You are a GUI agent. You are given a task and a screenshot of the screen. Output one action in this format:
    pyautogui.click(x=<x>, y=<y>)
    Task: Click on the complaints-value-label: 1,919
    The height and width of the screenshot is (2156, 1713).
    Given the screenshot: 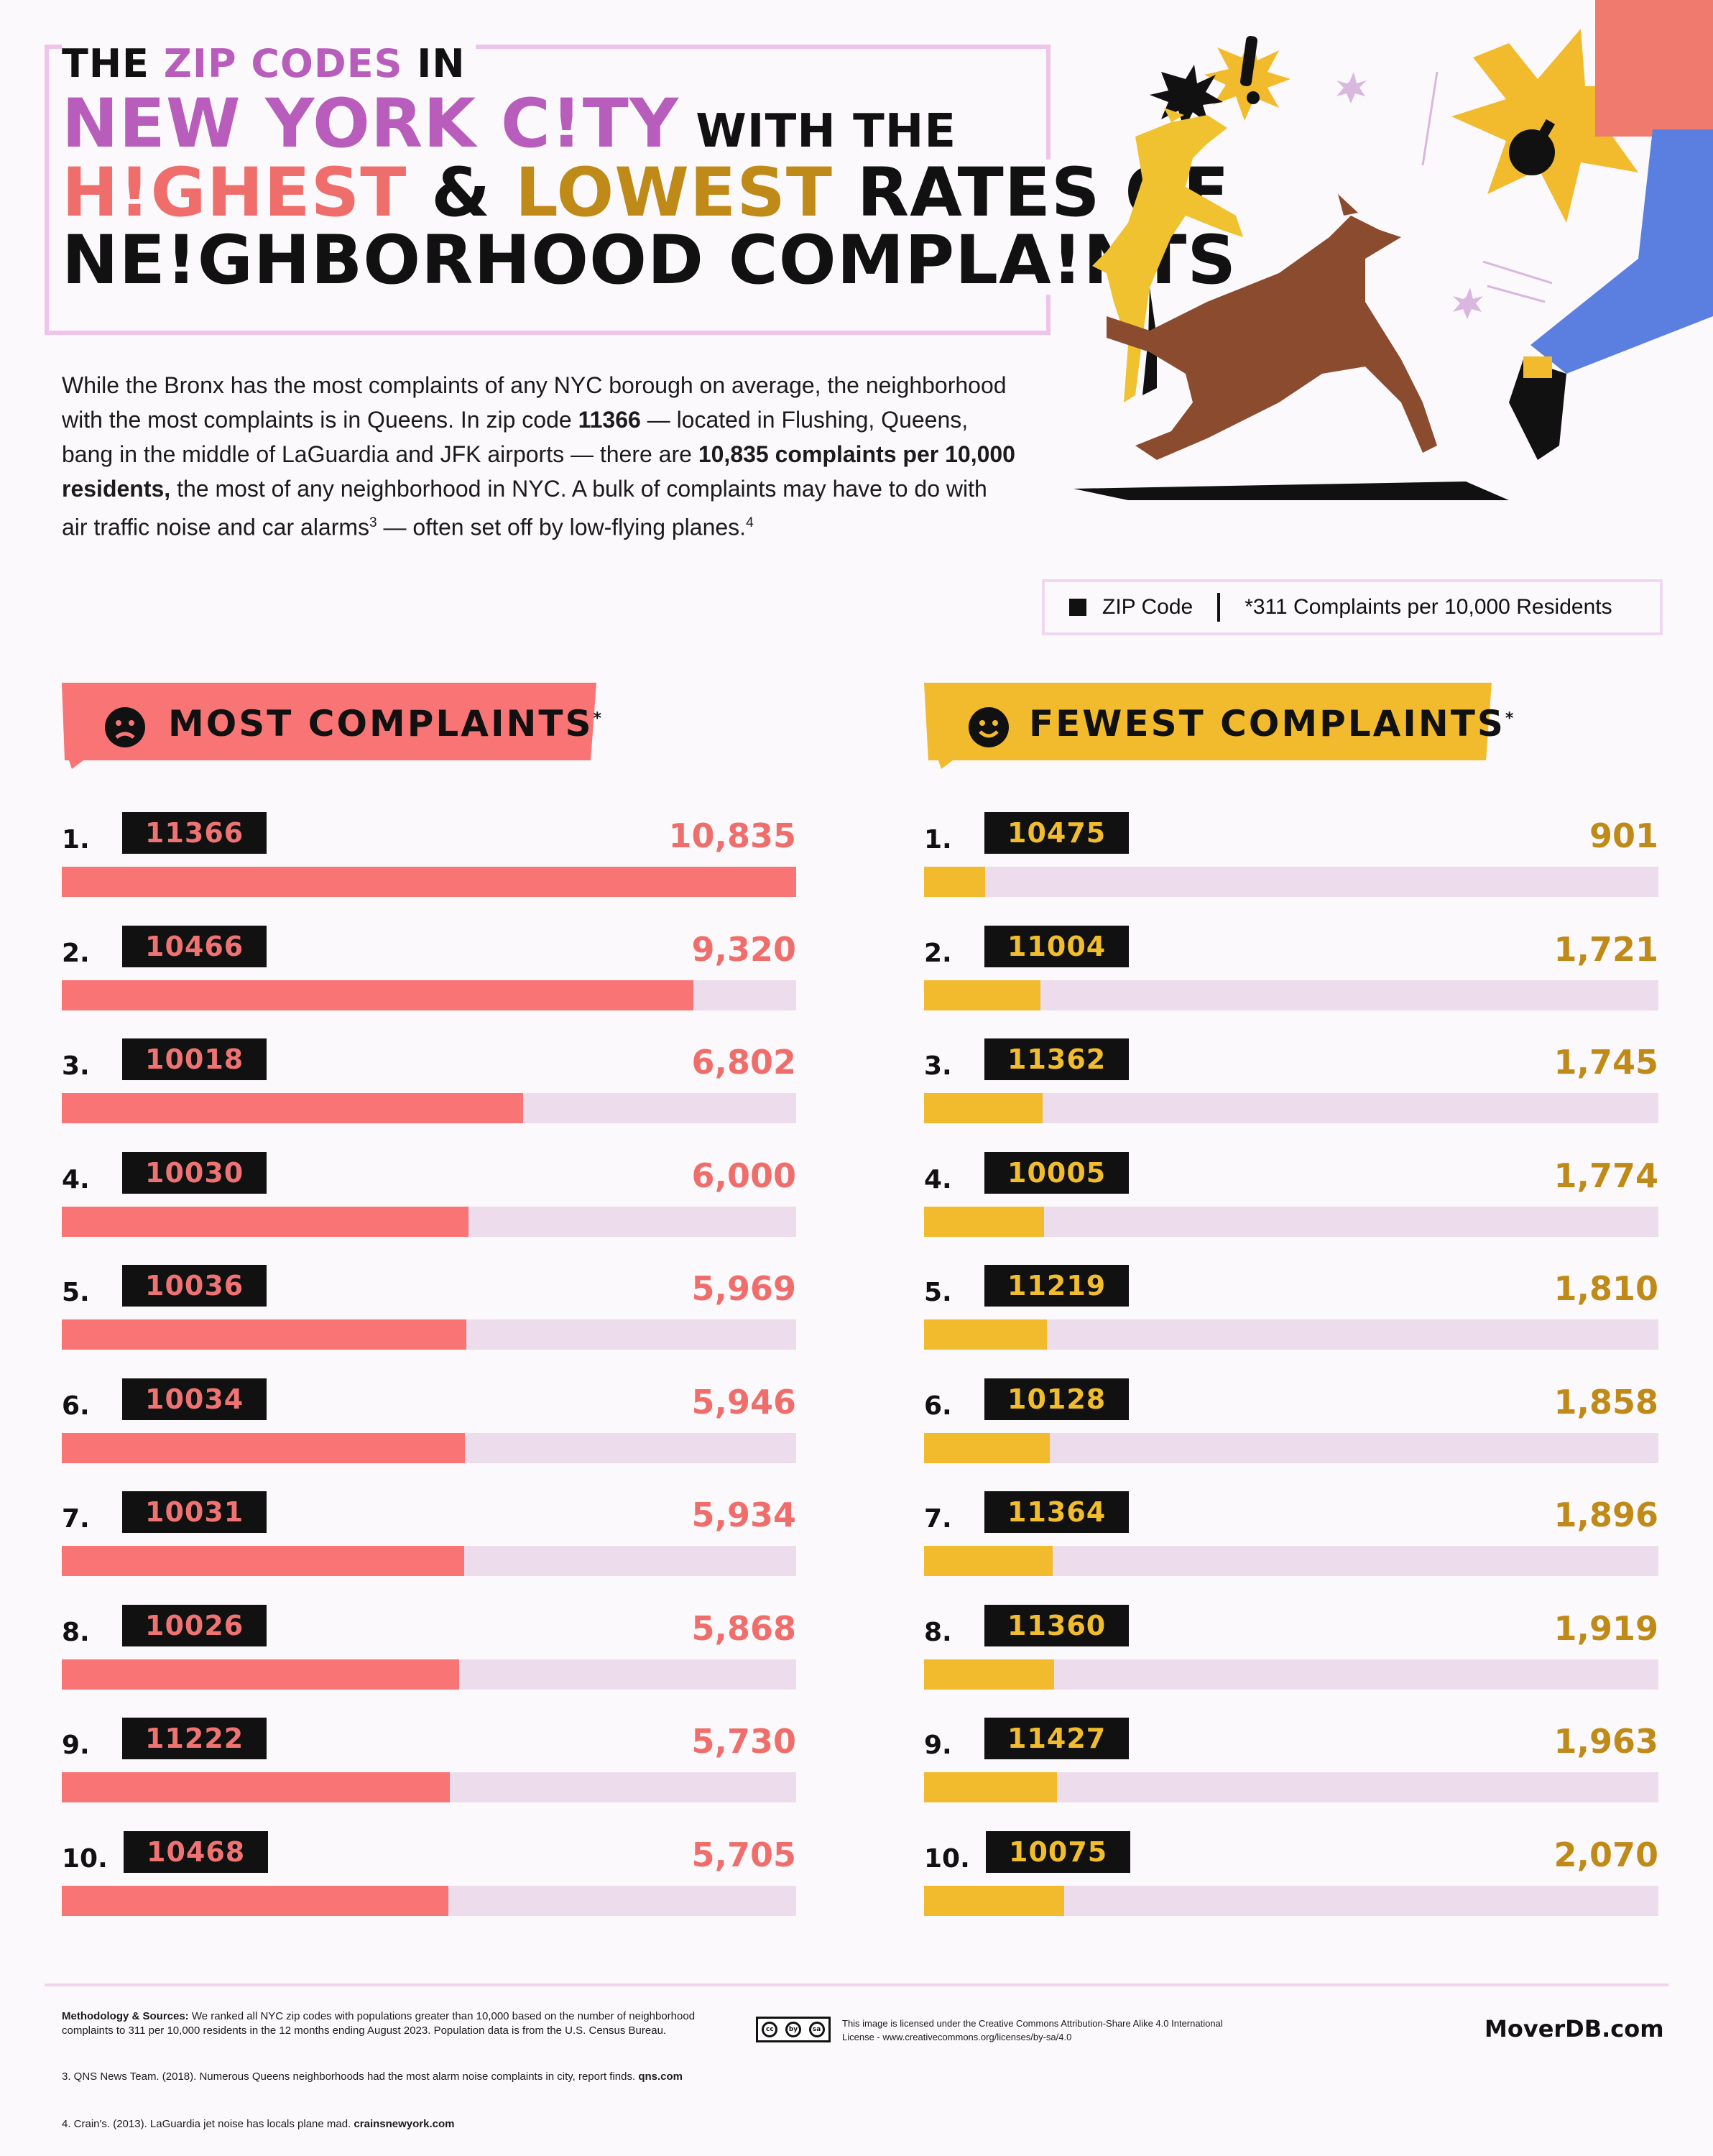 What is the action you would take?
    pyautogui.click(x=1605, y=1628)
    